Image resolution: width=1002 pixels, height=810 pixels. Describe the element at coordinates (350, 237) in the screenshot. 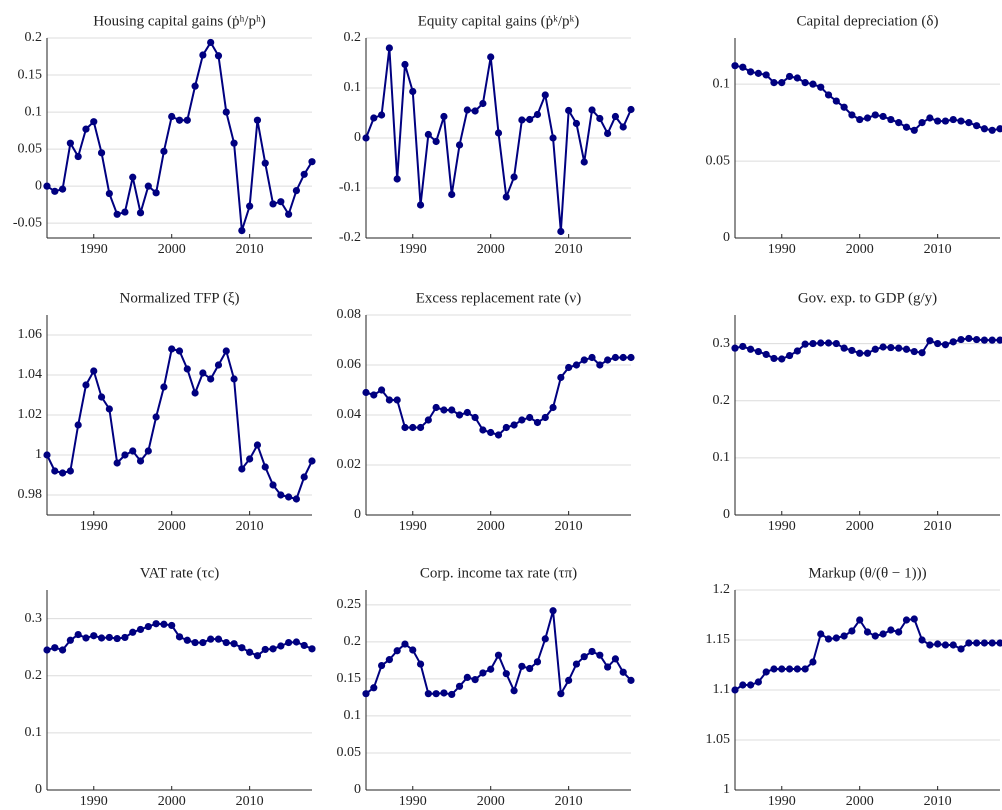

I see `y-tick-label: -0.2` at that location.